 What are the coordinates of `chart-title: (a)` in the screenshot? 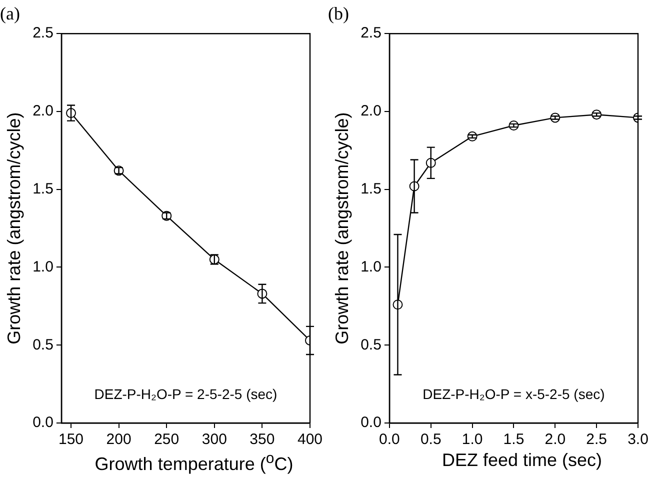 It's located at (10, 14).